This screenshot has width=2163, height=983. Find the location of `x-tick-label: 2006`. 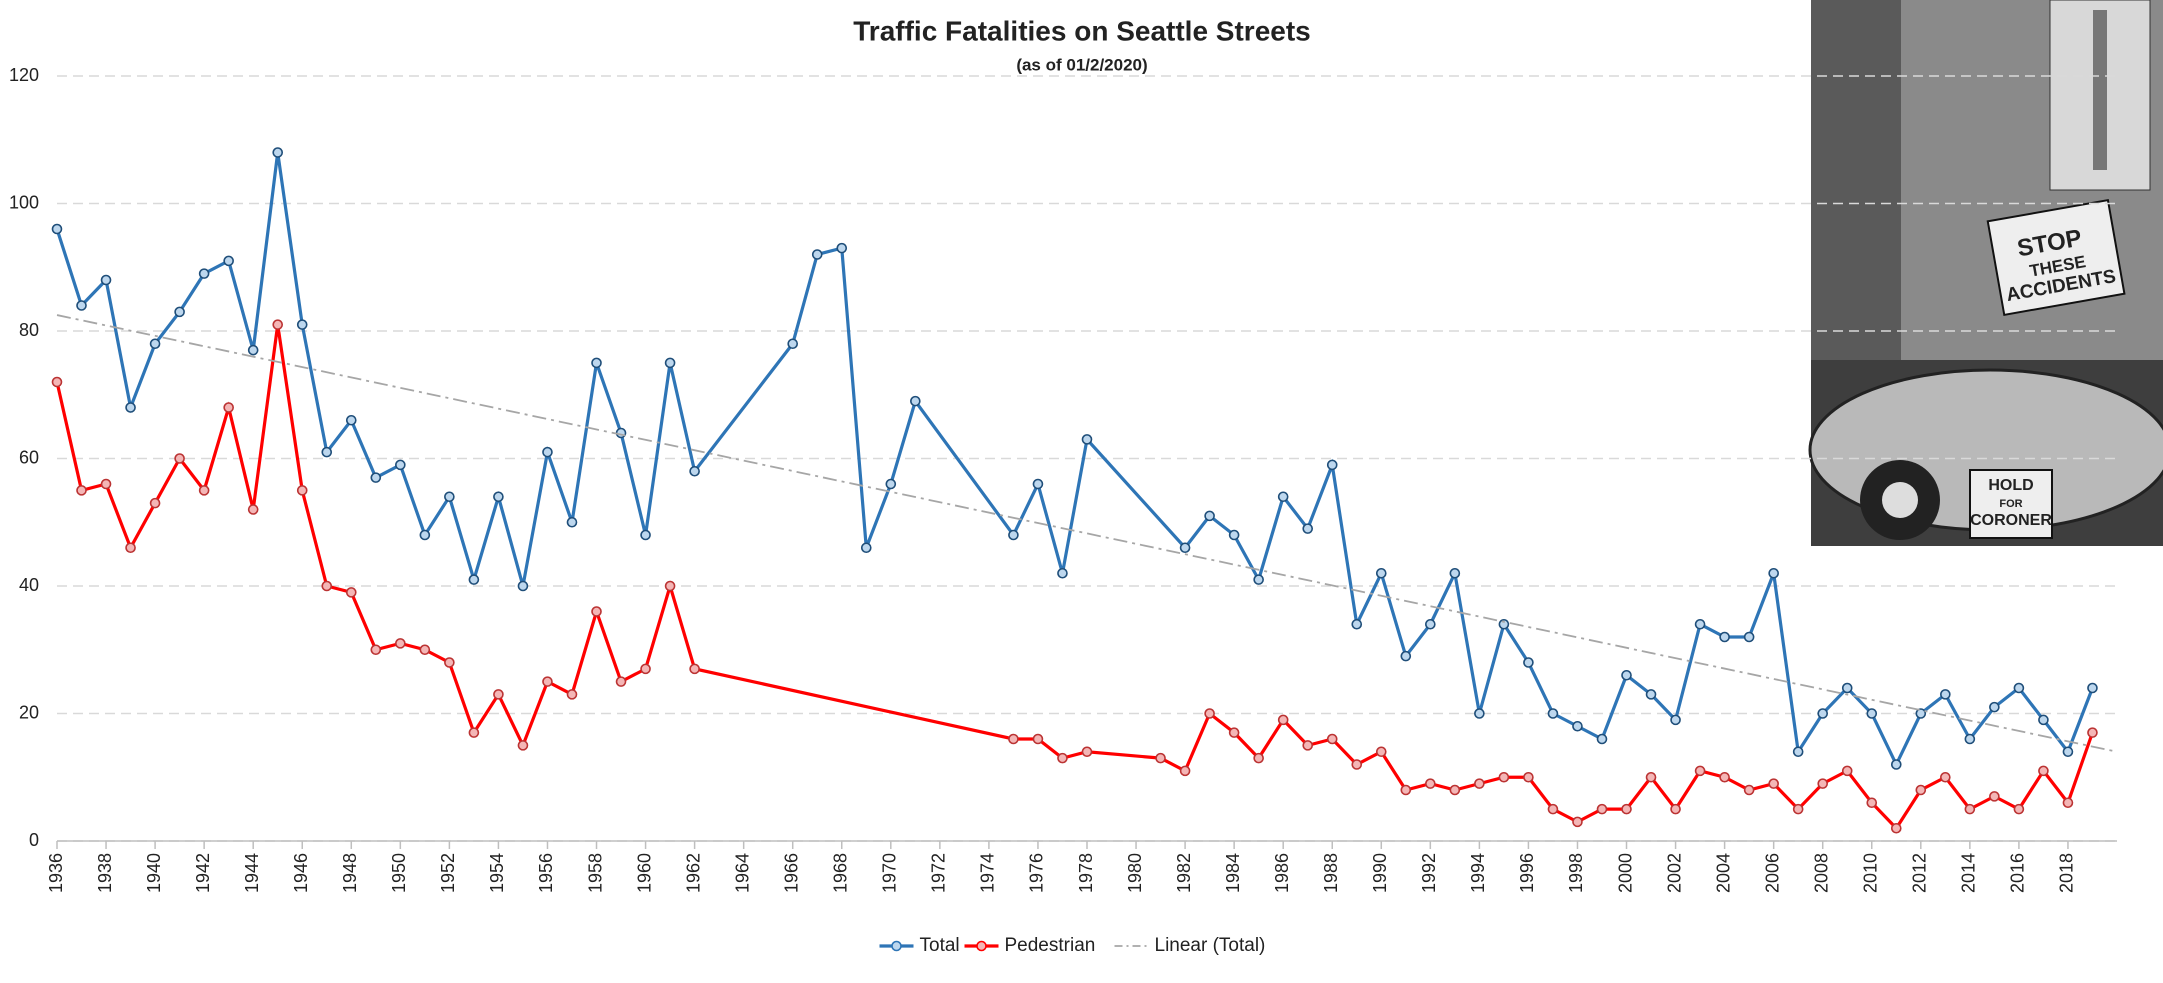

x-tick-label: 2006 is located at coordinates (1772, 873).